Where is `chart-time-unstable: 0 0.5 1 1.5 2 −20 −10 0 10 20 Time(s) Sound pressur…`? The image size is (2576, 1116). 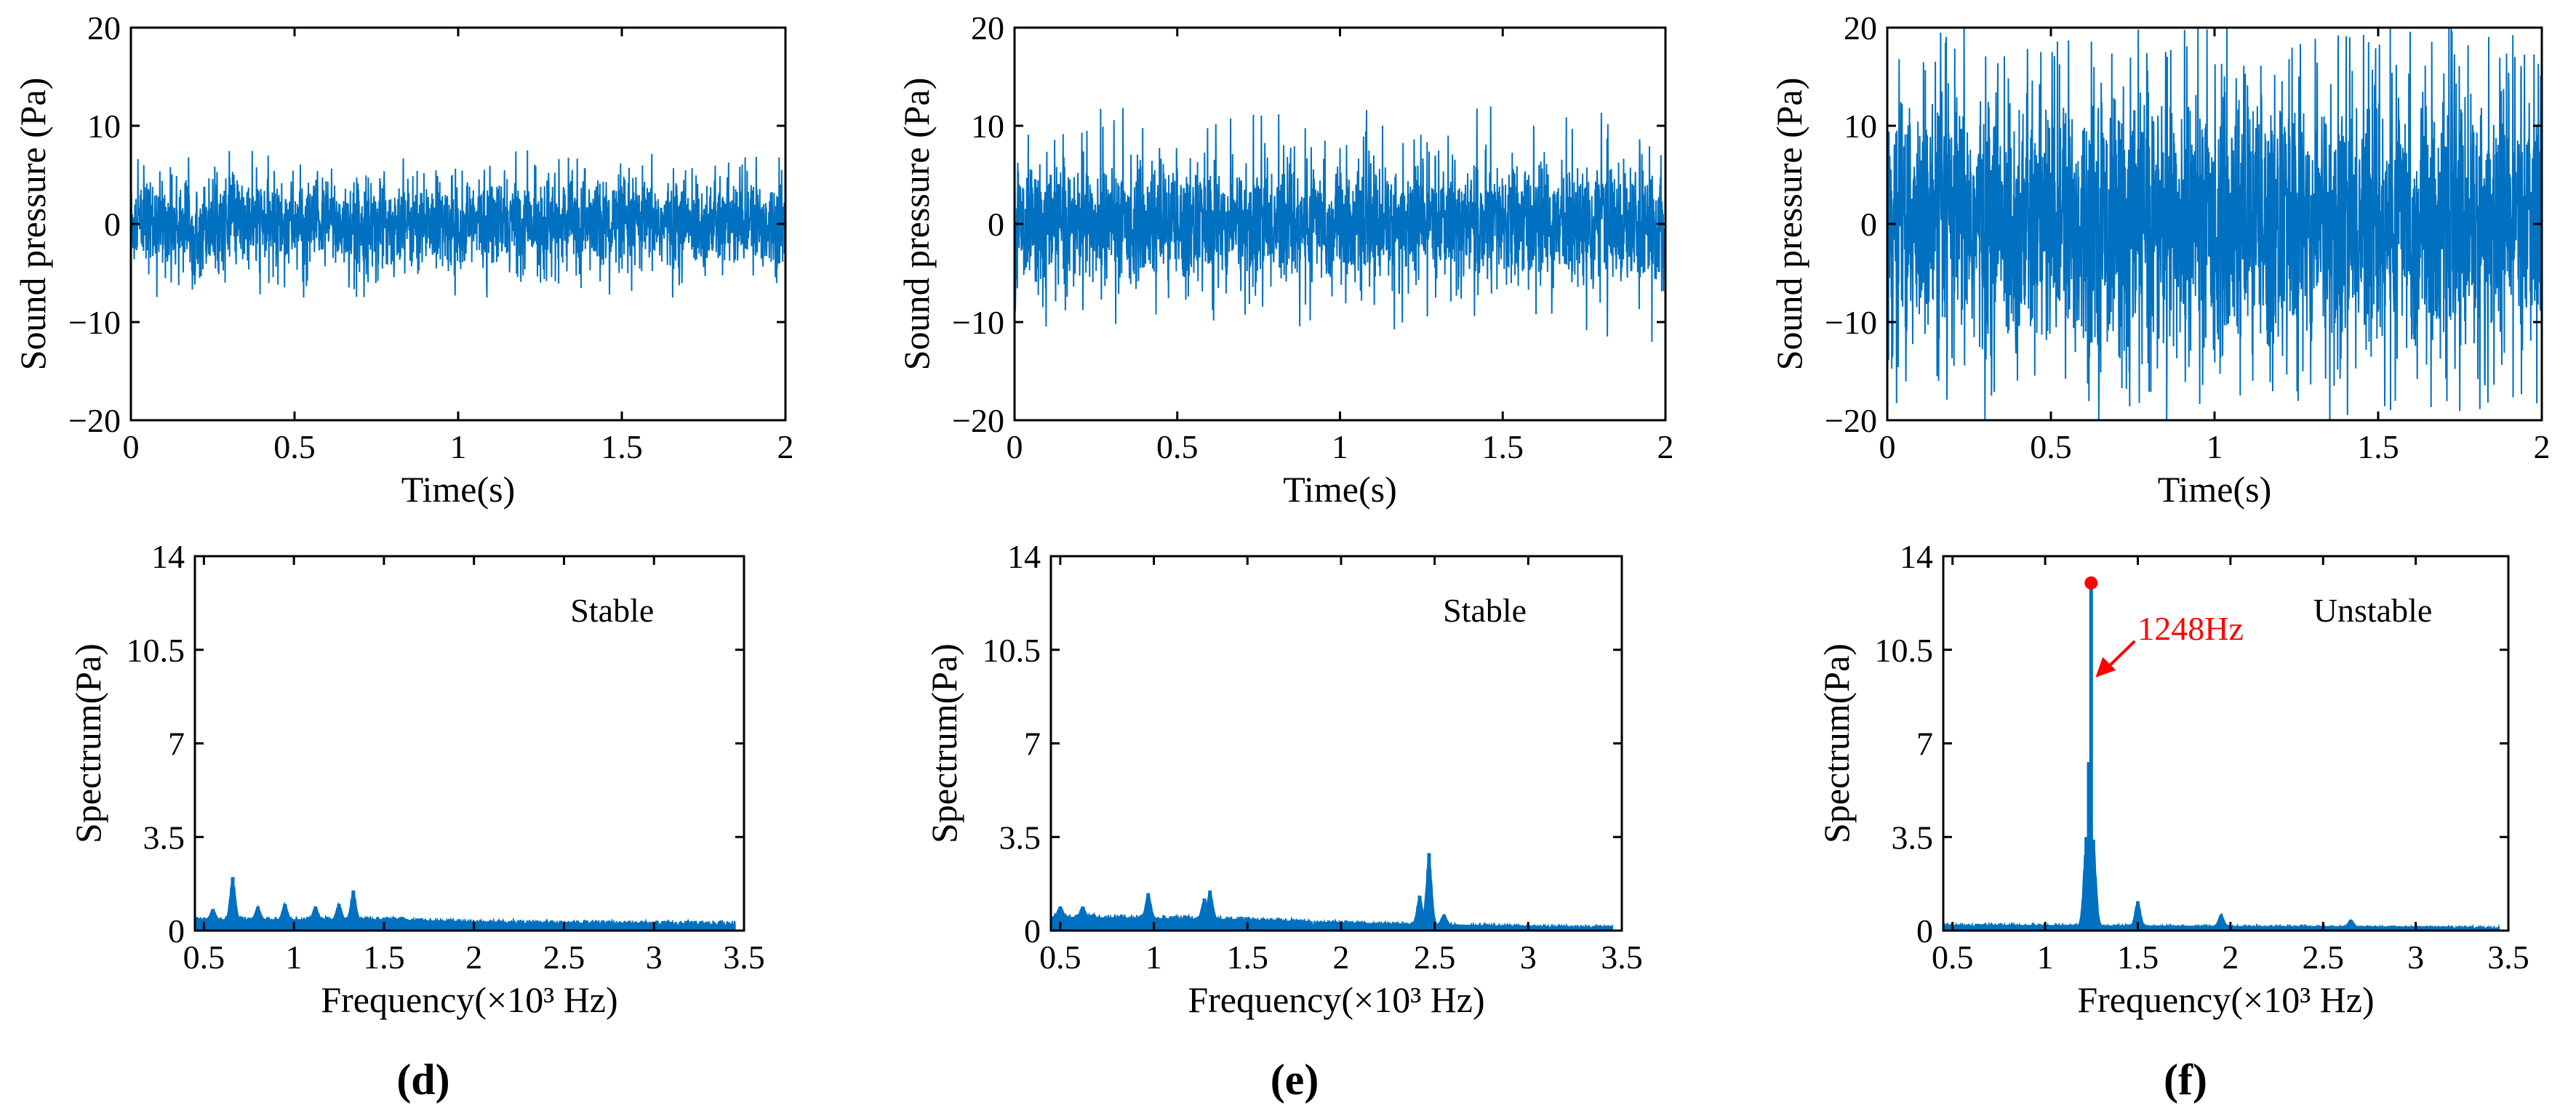 chart-time-unstable: 0 0.5 1 1.5 2 −20 −10 0 10 20 Time(s) Sound pressur… is located at coordinates (2160, 259).